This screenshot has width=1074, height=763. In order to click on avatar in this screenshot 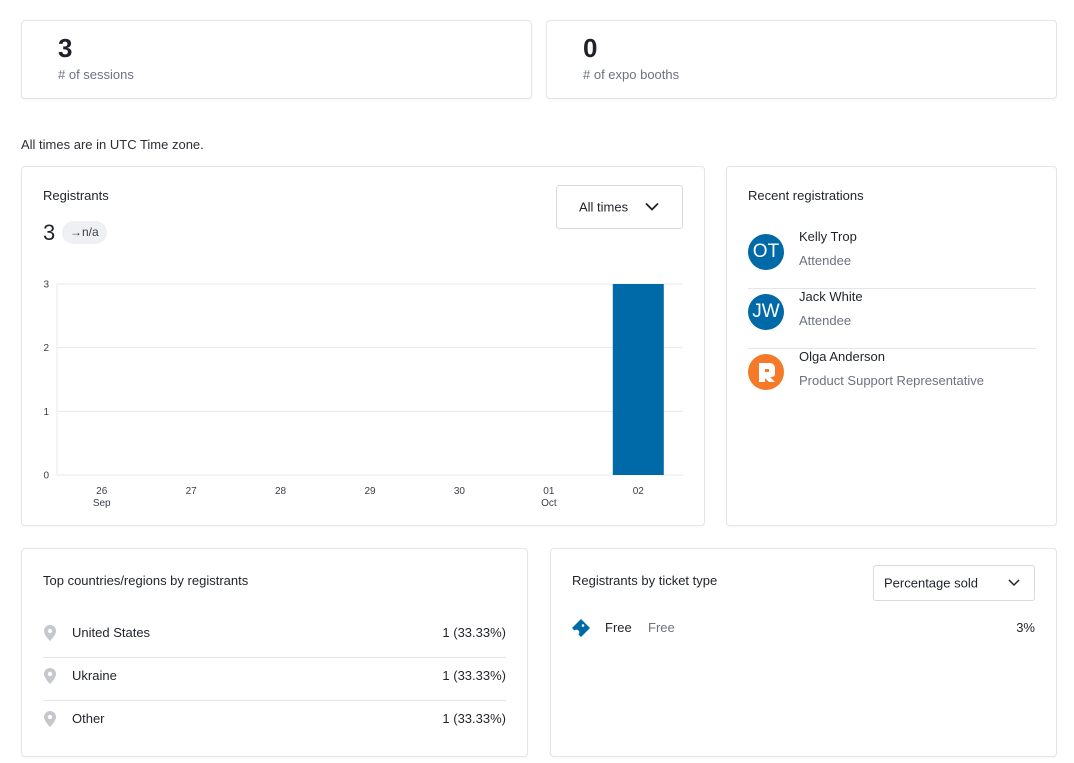, I will do `click(766, 372)`.